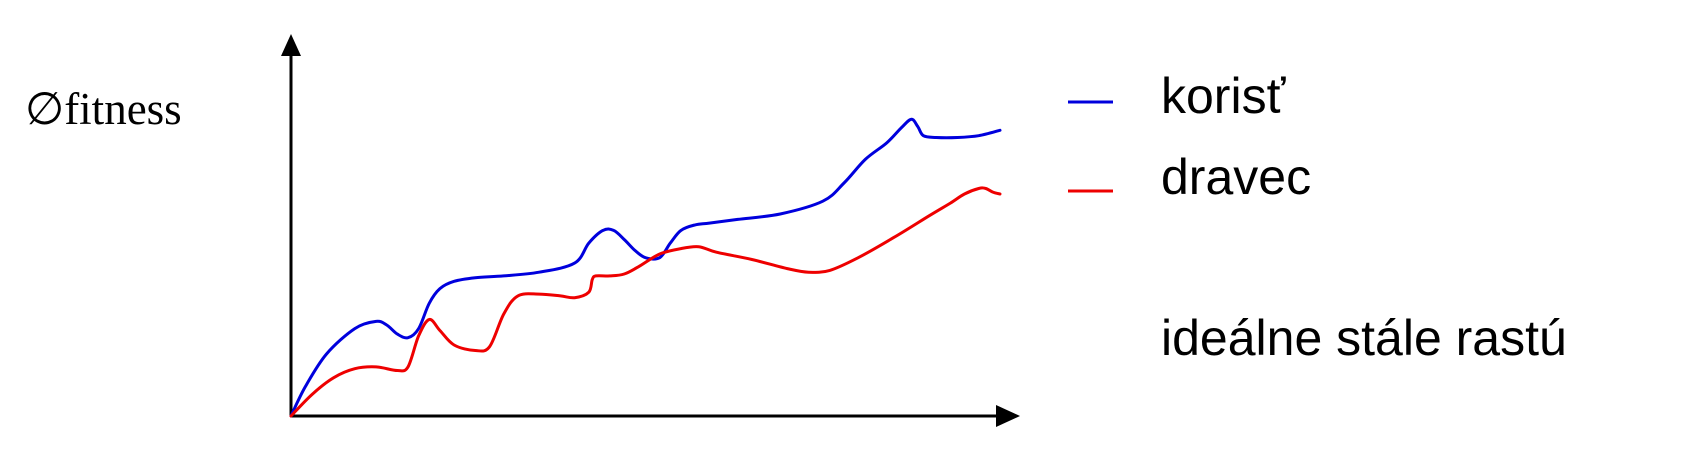  I want to click on legend-label-korist: korisť, so click(1224, 96).